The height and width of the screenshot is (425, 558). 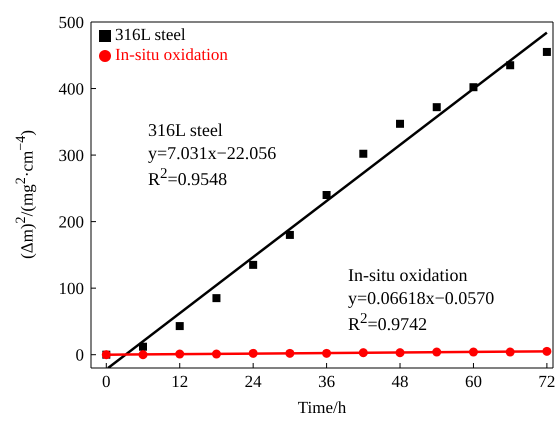 I want to click on legend-label: In-situ oxidation, so click(x=171, y=54).